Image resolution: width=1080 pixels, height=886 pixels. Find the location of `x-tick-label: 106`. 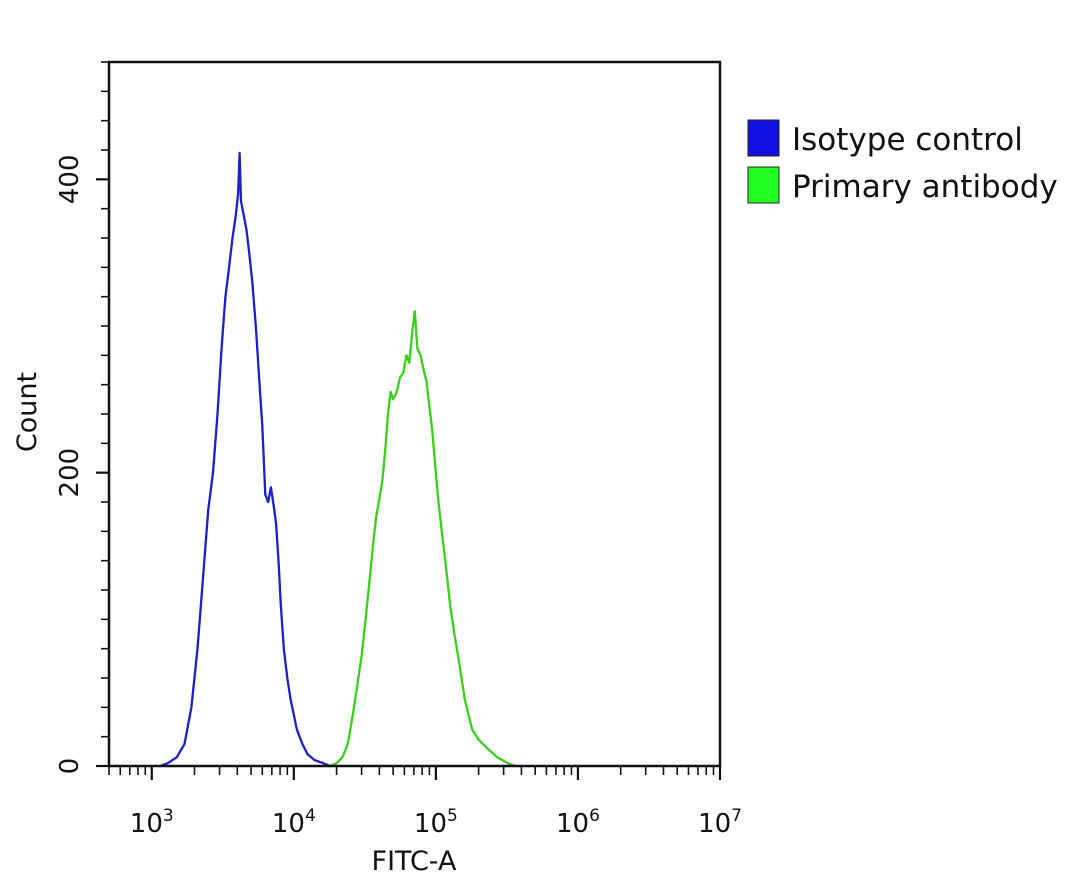

x-tick-label: 106 is located at coordinates (578, 822).